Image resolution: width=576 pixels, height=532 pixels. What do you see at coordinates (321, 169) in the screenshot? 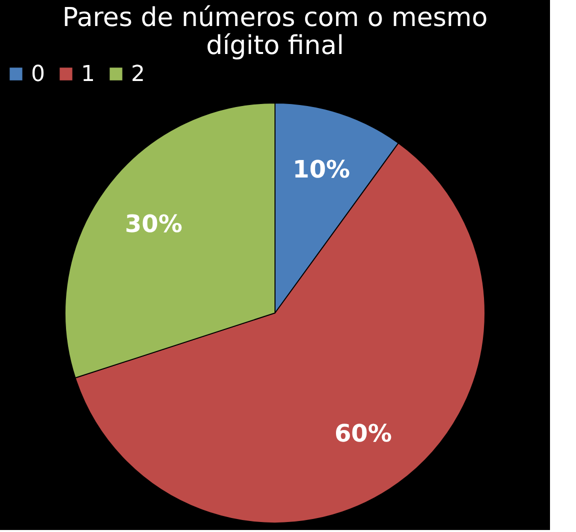
I see `data-label: 10%` at bounding box center [321, 169].